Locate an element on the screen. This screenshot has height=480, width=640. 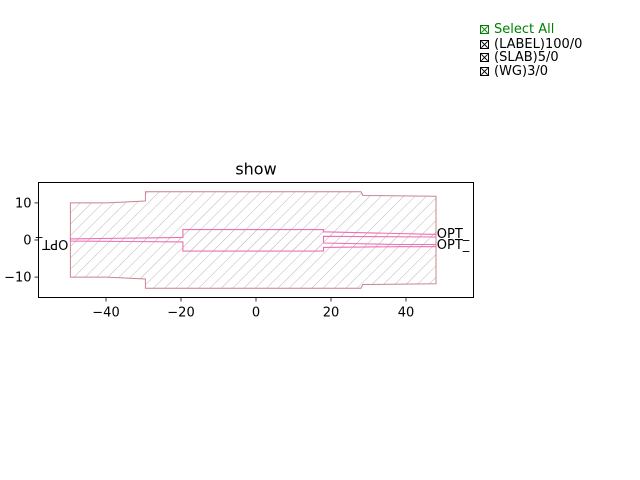
layer-toggle-slab: (SLAB)5/0 is located at coordinates (531, 58).